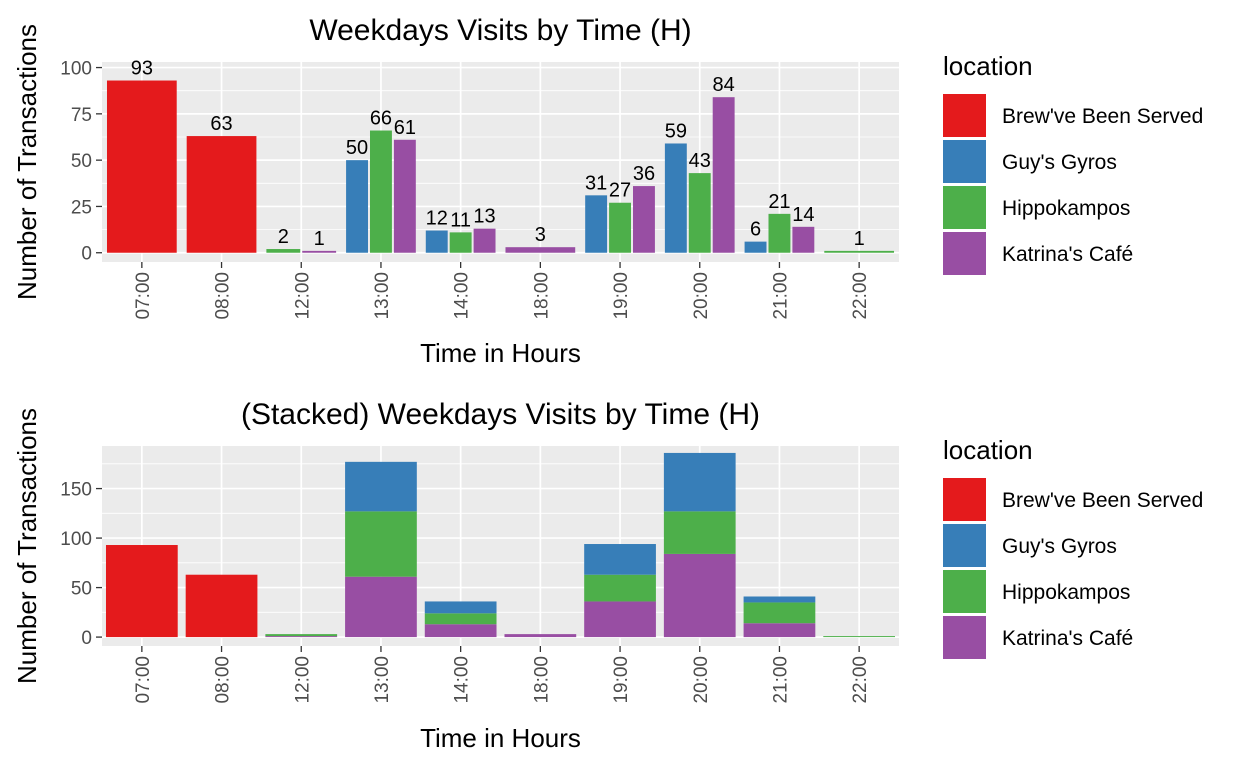 This screenshot has width=1248, height=768. I want to click on data-label: 3, so click(540, 235).